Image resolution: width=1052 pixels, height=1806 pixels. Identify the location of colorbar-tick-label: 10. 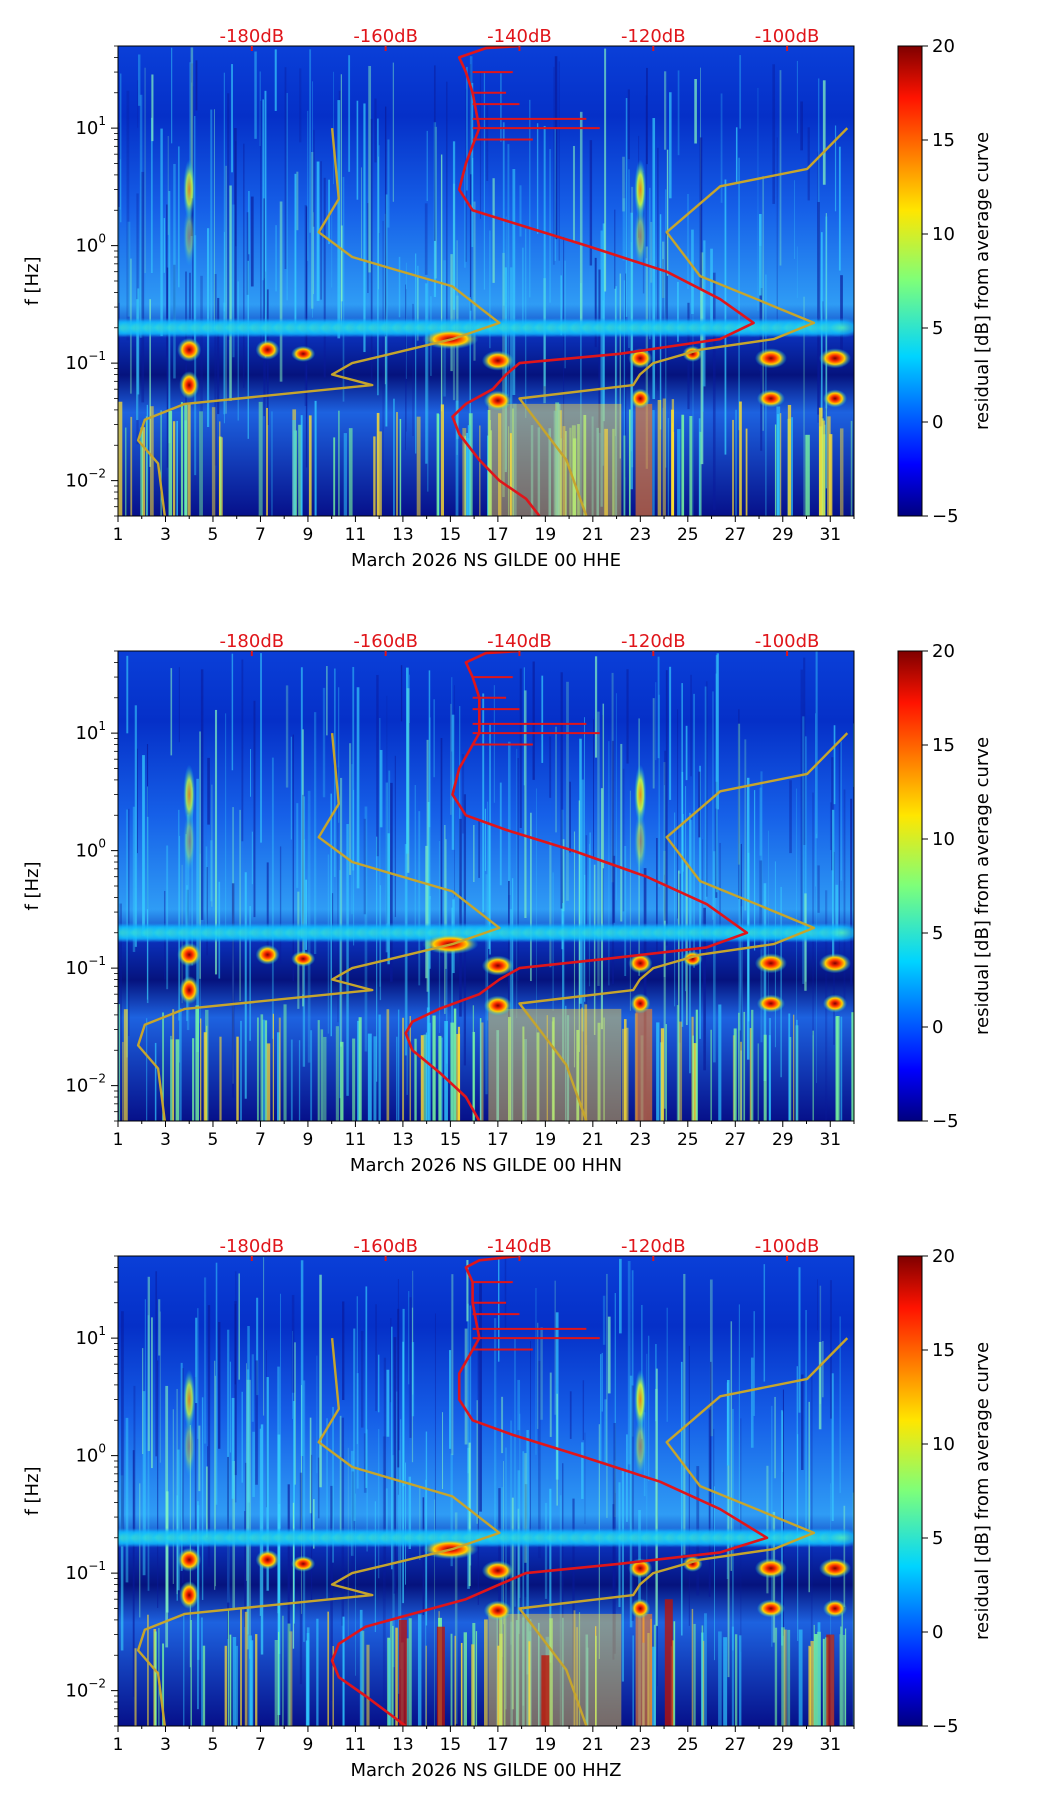
(943, 1444).